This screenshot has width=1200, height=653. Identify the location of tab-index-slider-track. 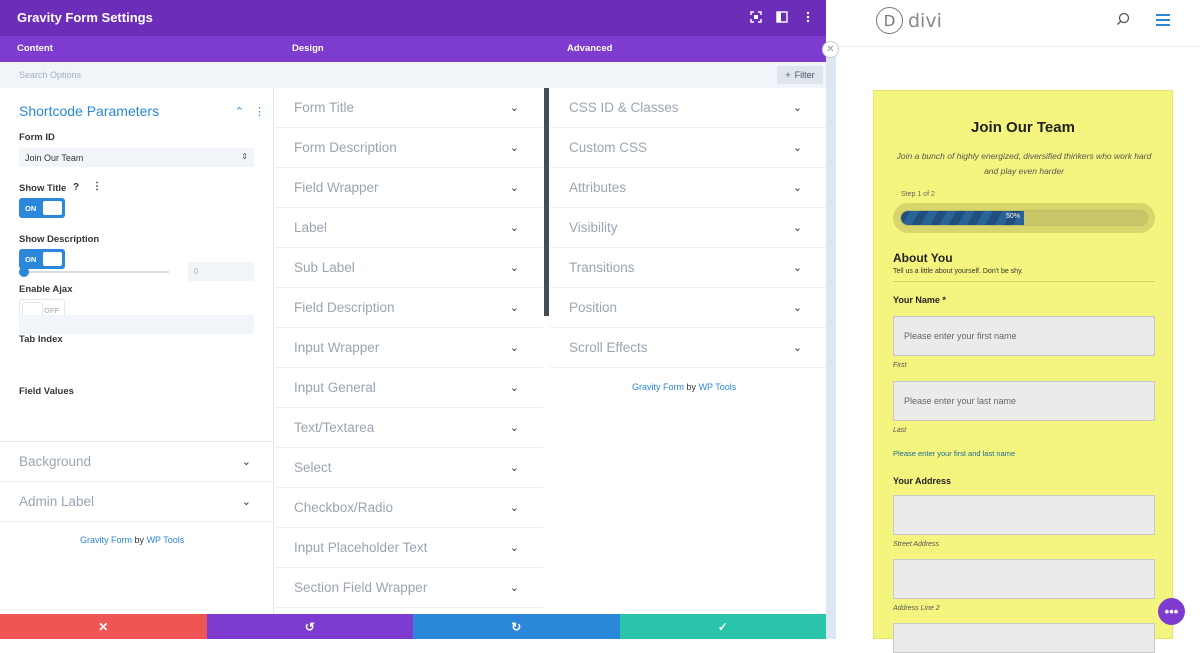
(96, 272).